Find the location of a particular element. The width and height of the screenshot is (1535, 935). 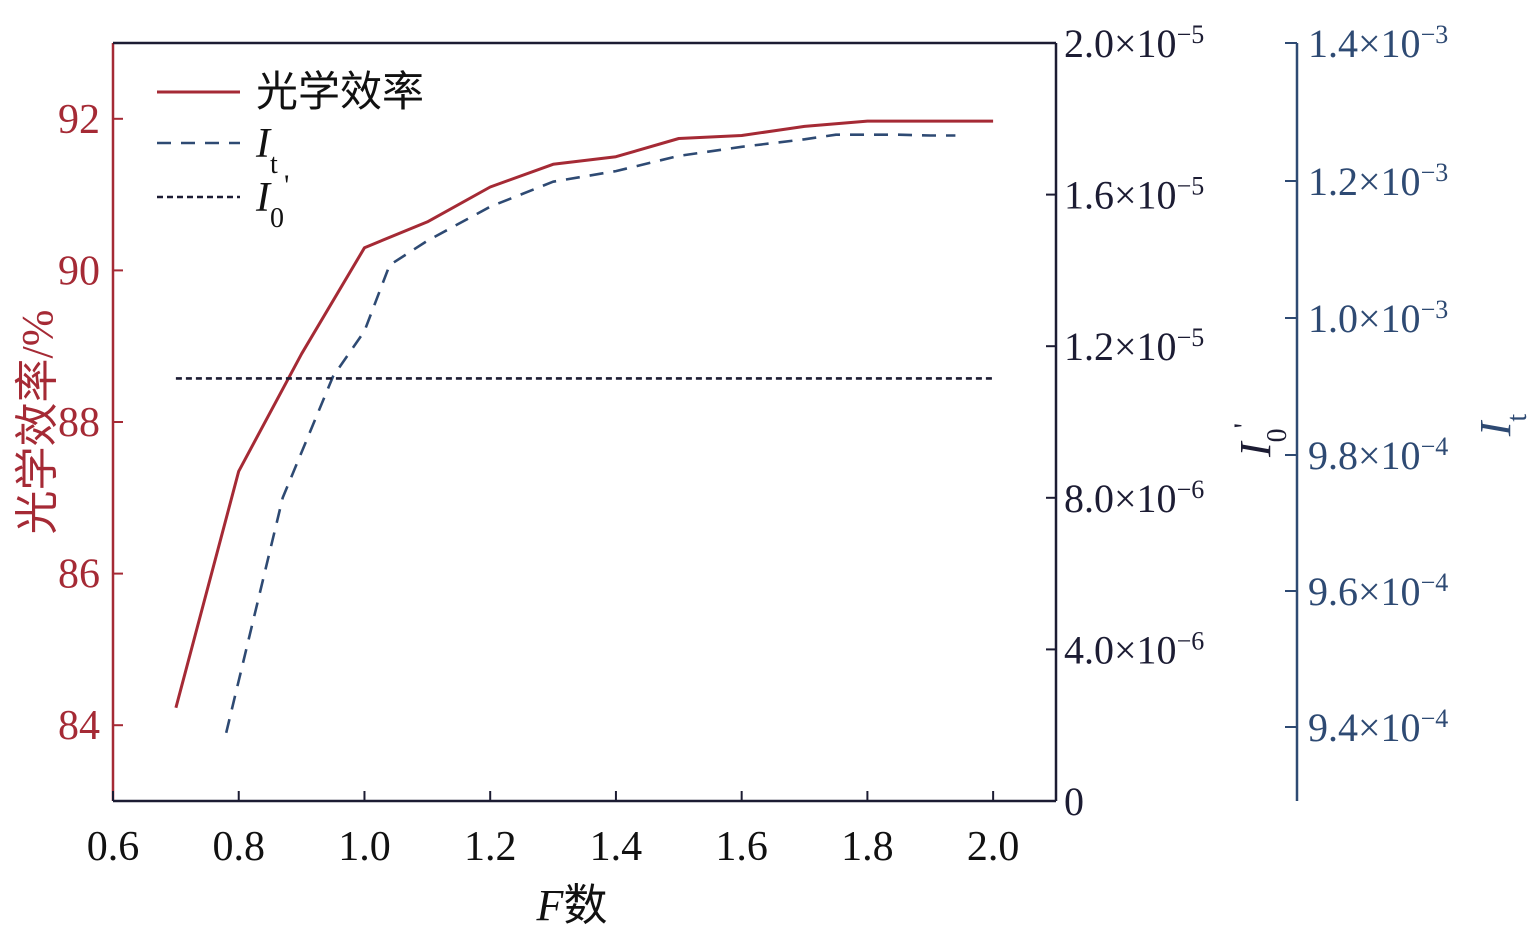

y2-tick-label: 0 is located at coordinates (1074, 801).